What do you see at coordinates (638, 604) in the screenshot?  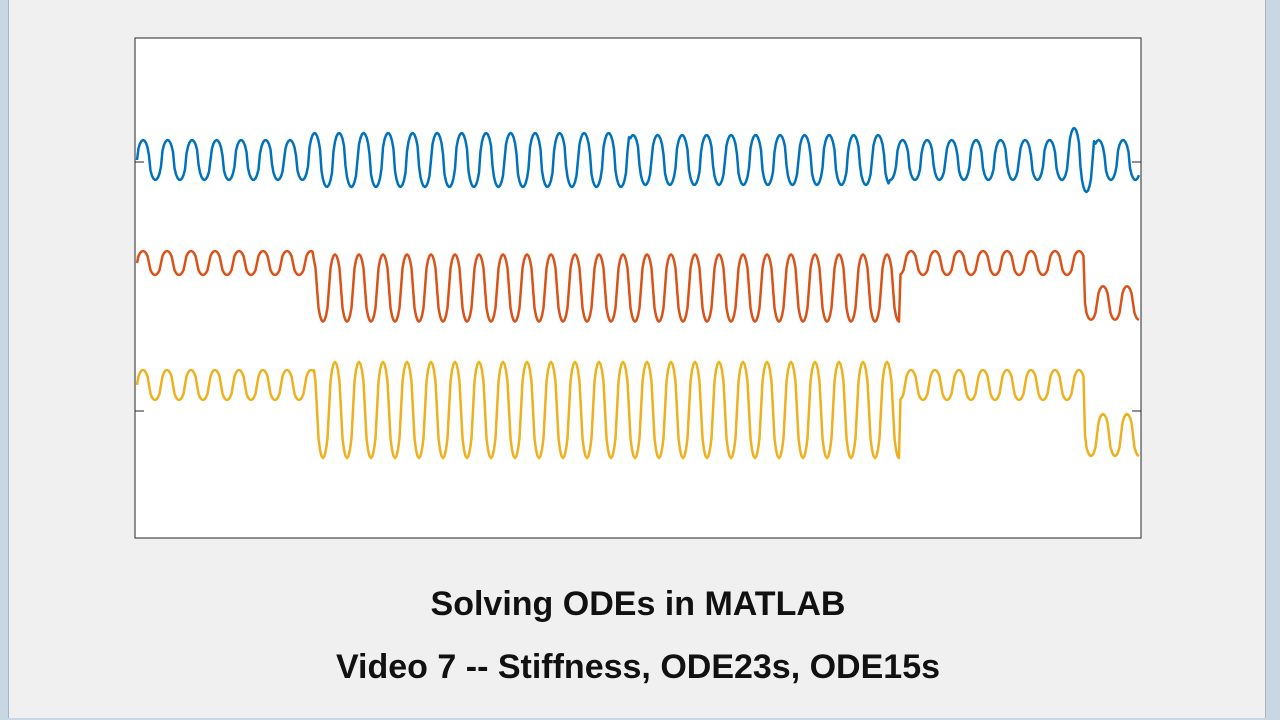 I see `caption-title: Solving ODEs in MATLAB` at bounding box center [638, 604].